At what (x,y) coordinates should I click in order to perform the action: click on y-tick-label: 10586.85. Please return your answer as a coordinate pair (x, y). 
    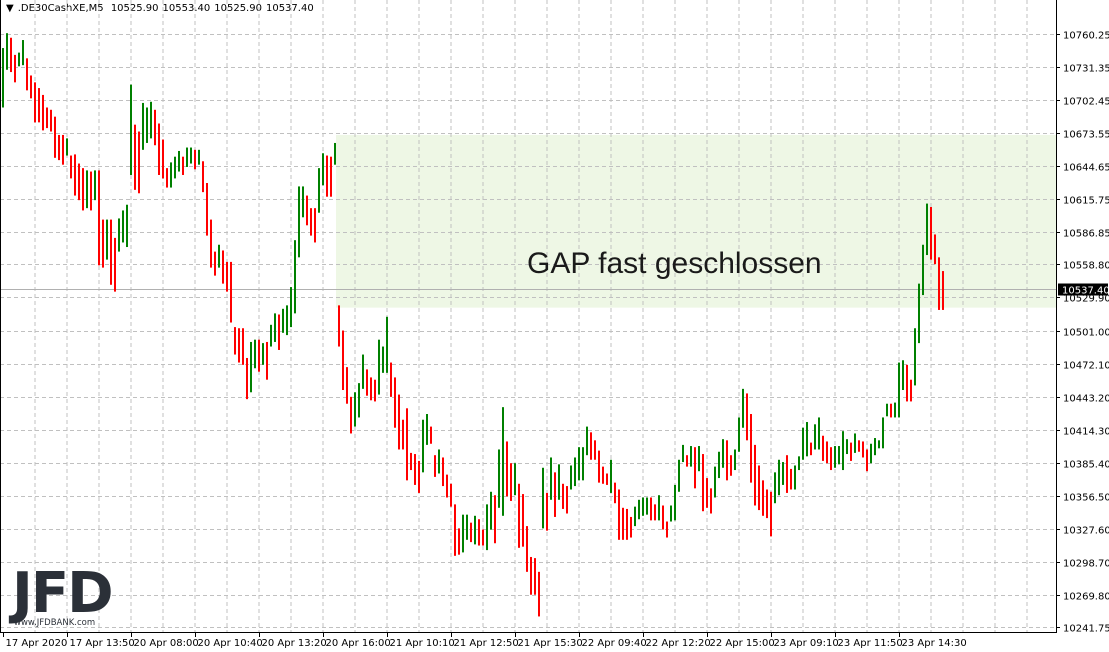
    Looking at the image, I should click on (1086, 234).